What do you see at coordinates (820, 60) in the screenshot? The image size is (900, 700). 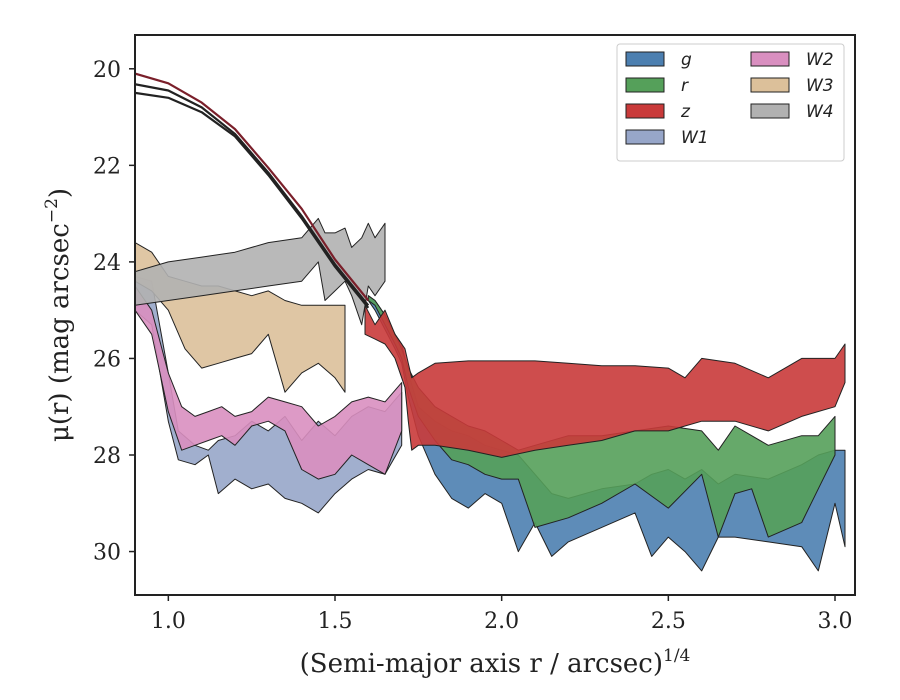 I see `legend-label-w2: W2` at bounding box center [820, 60].